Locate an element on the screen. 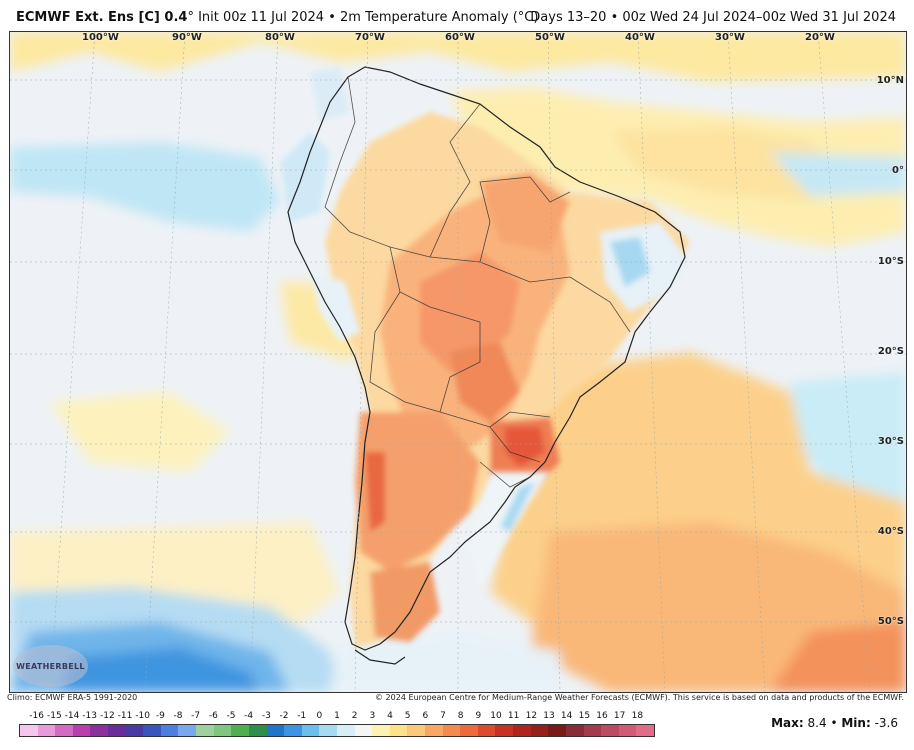 The height and width of the screenshot is (750, 914). field-name: 2m Temperature Anomaly (°C) is located at coordinates (439, 17).